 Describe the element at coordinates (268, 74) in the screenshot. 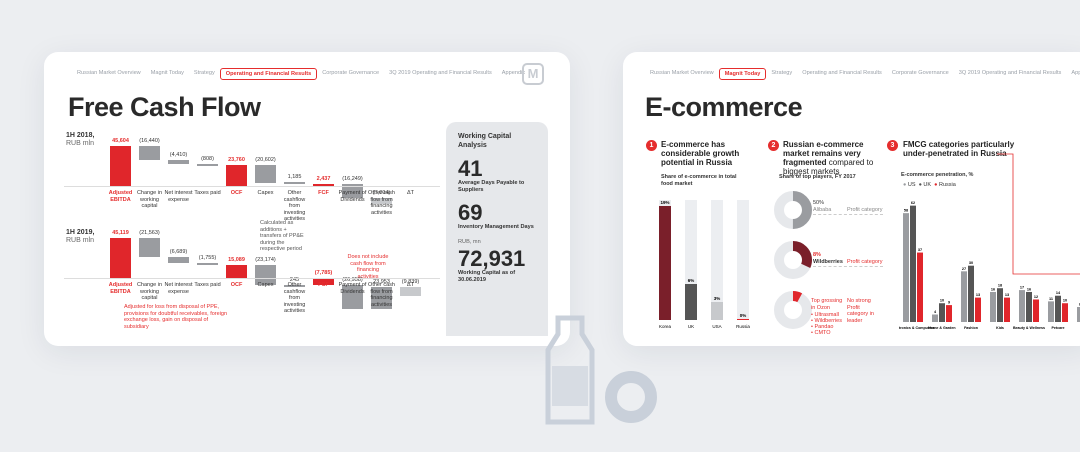

I see `nav-item-active: Operating and Financial Results` at that location.